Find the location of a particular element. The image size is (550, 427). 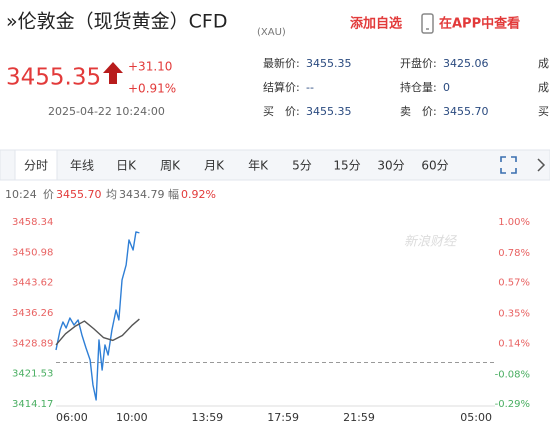

field-label: 结算价: is located at coordinates (281, 87).